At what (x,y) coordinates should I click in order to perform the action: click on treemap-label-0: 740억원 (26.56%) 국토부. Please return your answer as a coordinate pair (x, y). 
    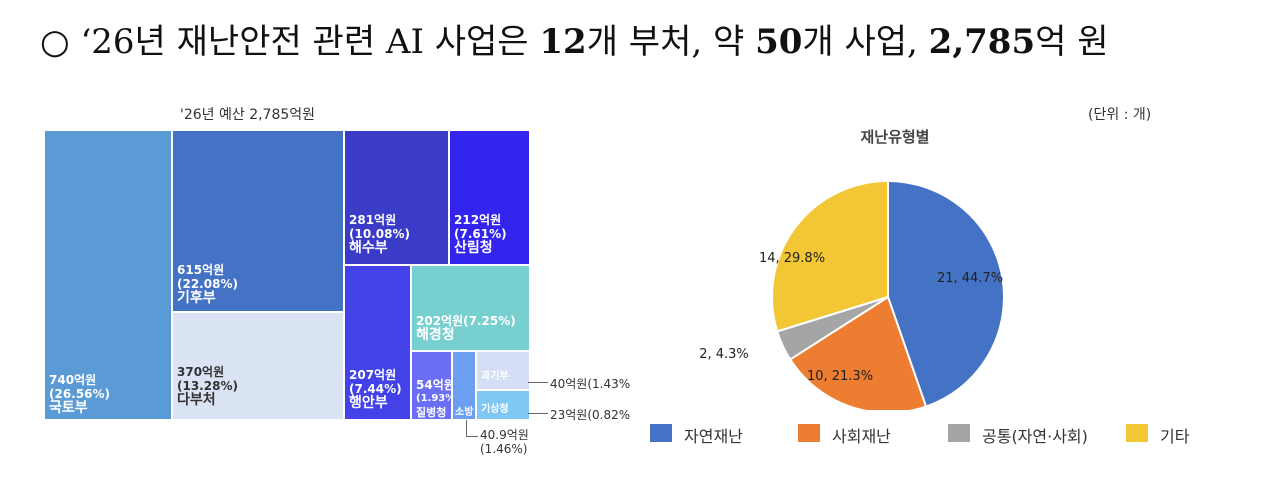
    Looking at the image, I should click on (79, 394).